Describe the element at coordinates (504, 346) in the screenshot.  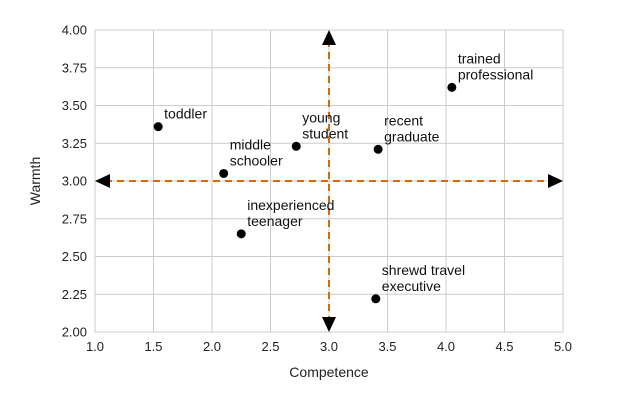
I see `x-tick-label: 4.5` at that location.